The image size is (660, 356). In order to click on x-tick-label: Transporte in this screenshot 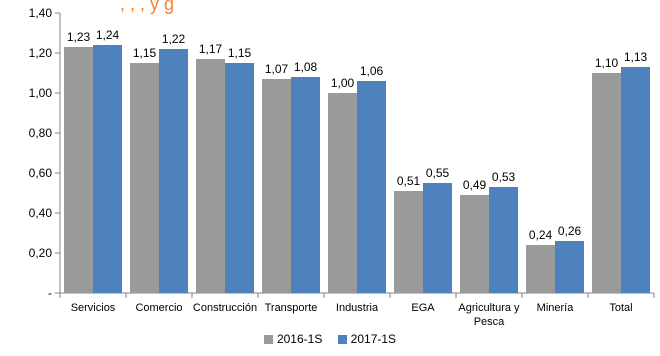, I will do `click(291, 308)`.